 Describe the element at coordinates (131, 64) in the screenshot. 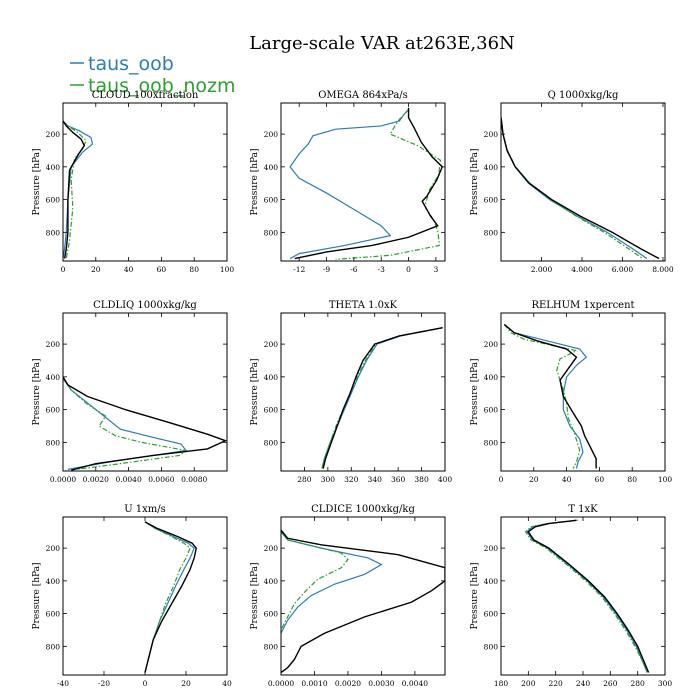

I see `legend-label-taus-oob: taus_oob` at that location.